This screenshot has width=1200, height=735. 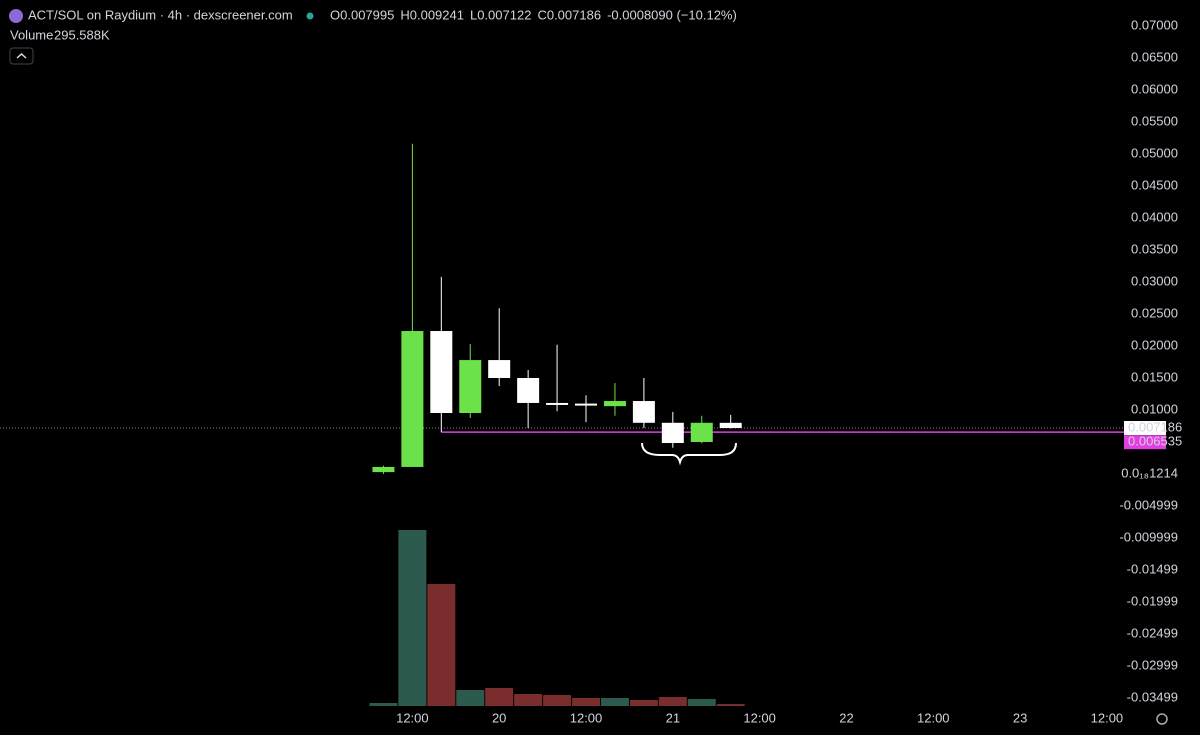 I want to click on y-tick-label: -0.009999, so click(x=1148, y=536).